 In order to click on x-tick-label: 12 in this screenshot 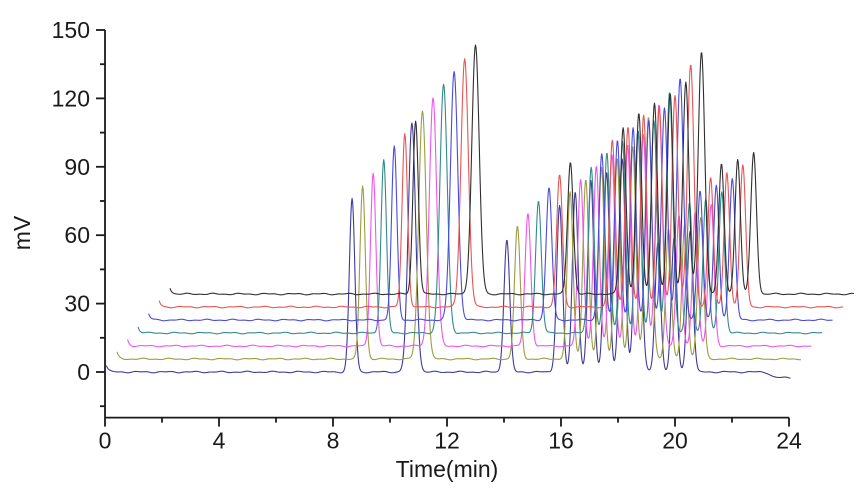, I will do `click(447, 441)`.